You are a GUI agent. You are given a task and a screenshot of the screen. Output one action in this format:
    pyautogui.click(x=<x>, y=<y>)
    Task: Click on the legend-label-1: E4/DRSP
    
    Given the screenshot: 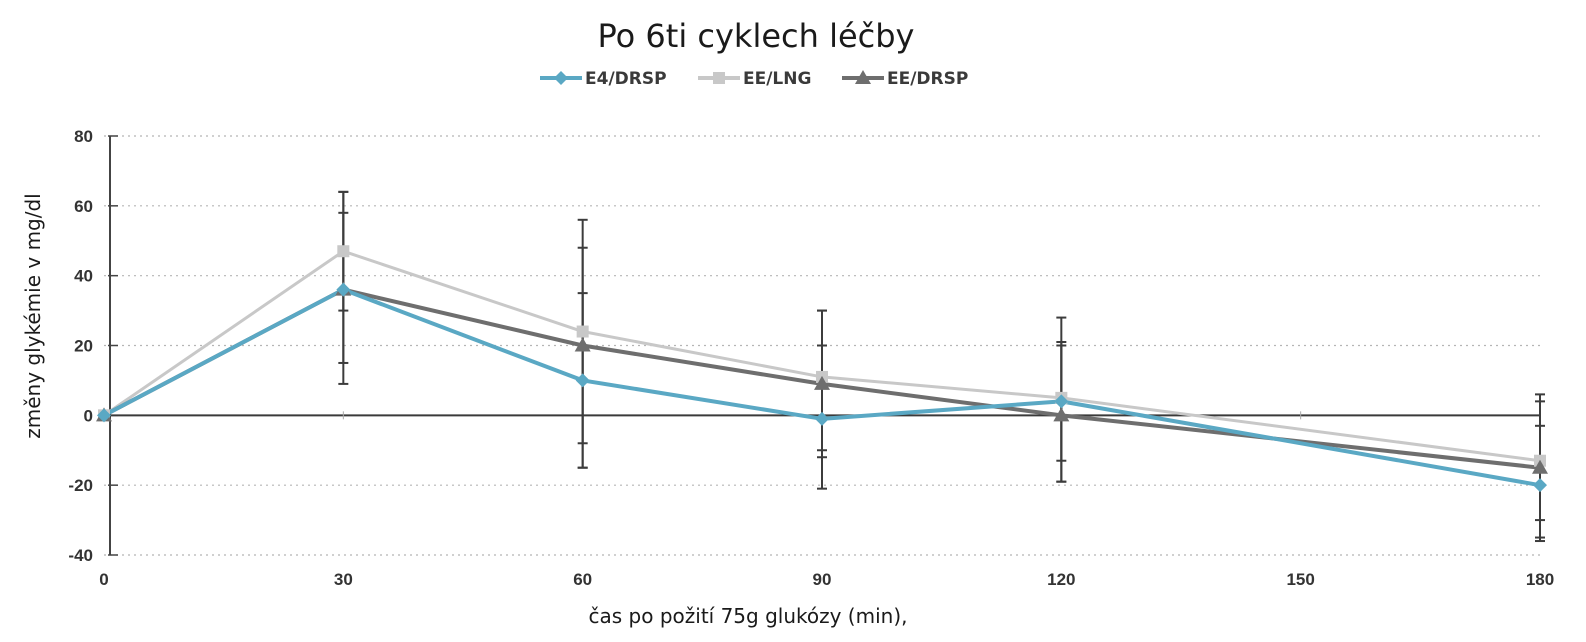 What is the action you would take?
    pyautogui.click(x=626, y=79)
    